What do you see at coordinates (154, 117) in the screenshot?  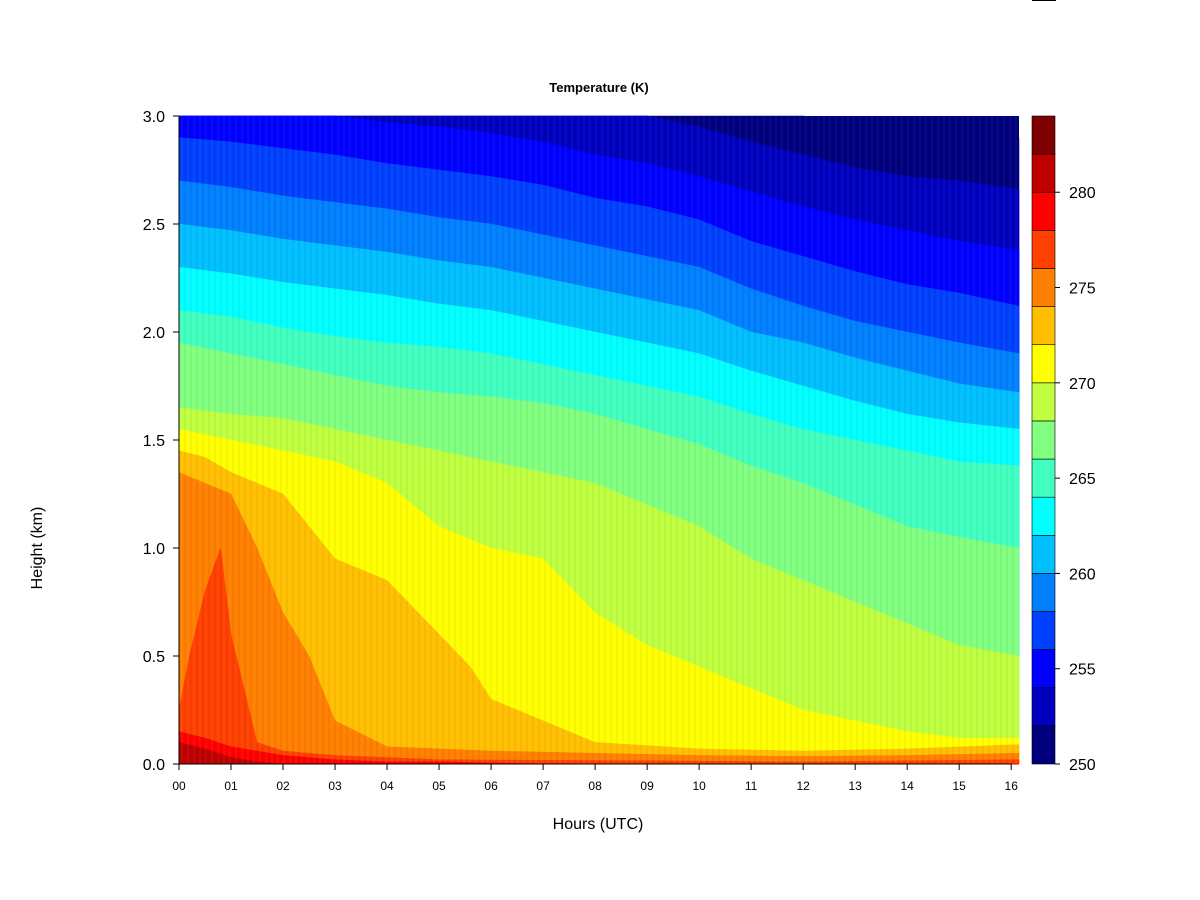 I see `y-tick-label: 3.0` at bounding box center [154, 117].